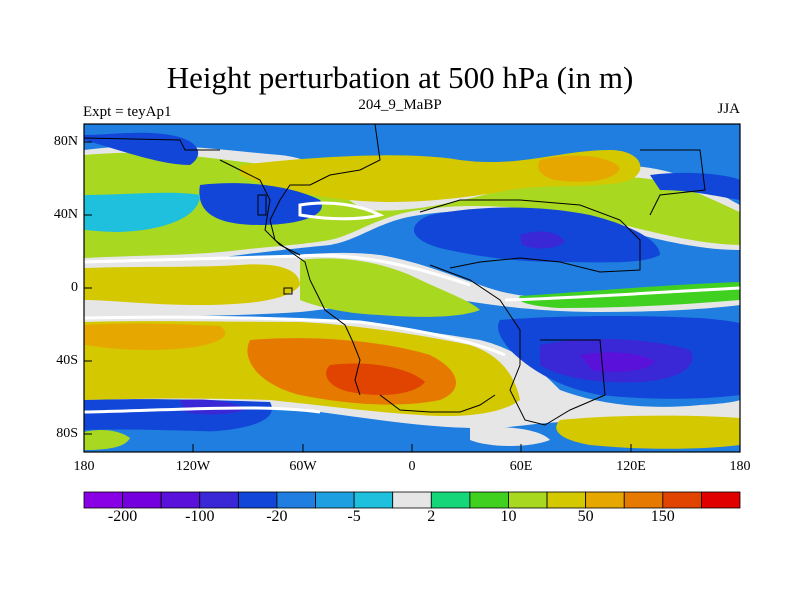  What do you see at coordinates (631, 466) in the screenshot?
I see `lon-label-120e: 120E` at bounding box center [631, 466].